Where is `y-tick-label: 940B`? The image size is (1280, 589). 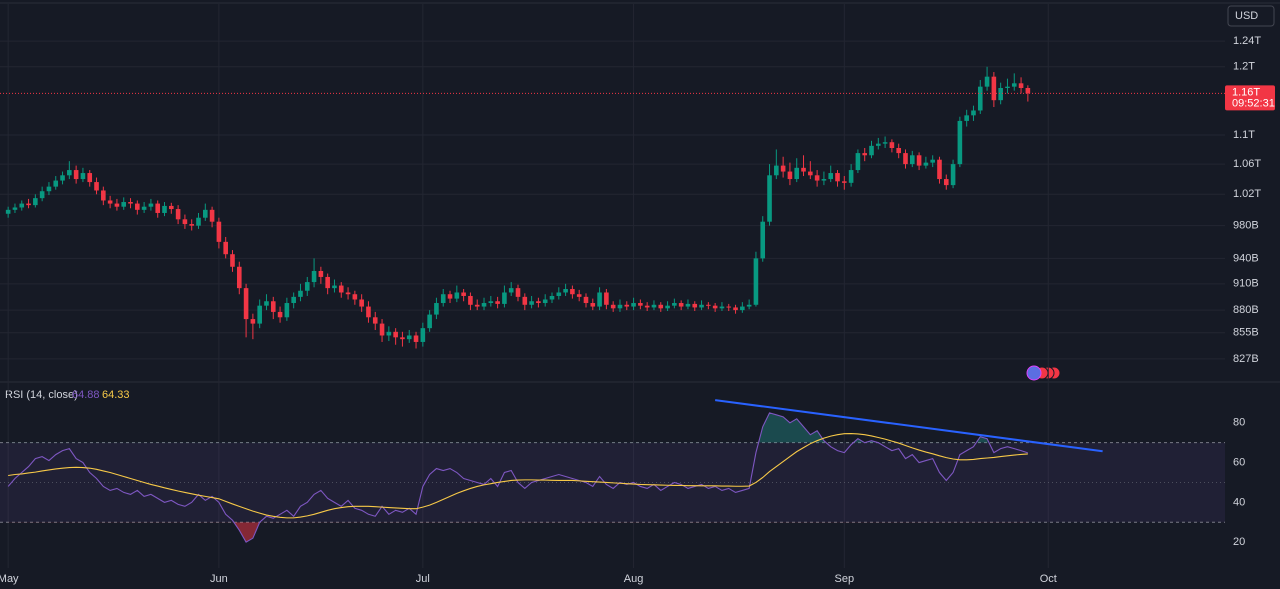
y-tick-label: 940B is located at coordinates (1246, 258).